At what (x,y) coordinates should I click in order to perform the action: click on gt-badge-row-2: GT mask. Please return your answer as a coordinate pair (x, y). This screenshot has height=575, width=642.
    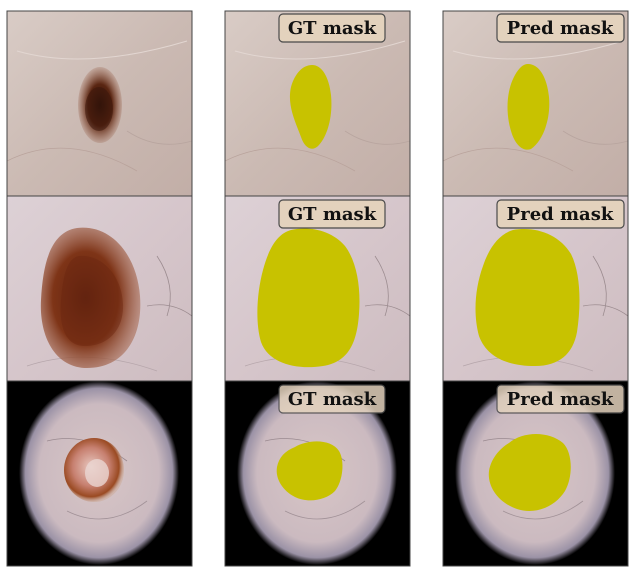
    Looking at the image, I should click on (332, 214).